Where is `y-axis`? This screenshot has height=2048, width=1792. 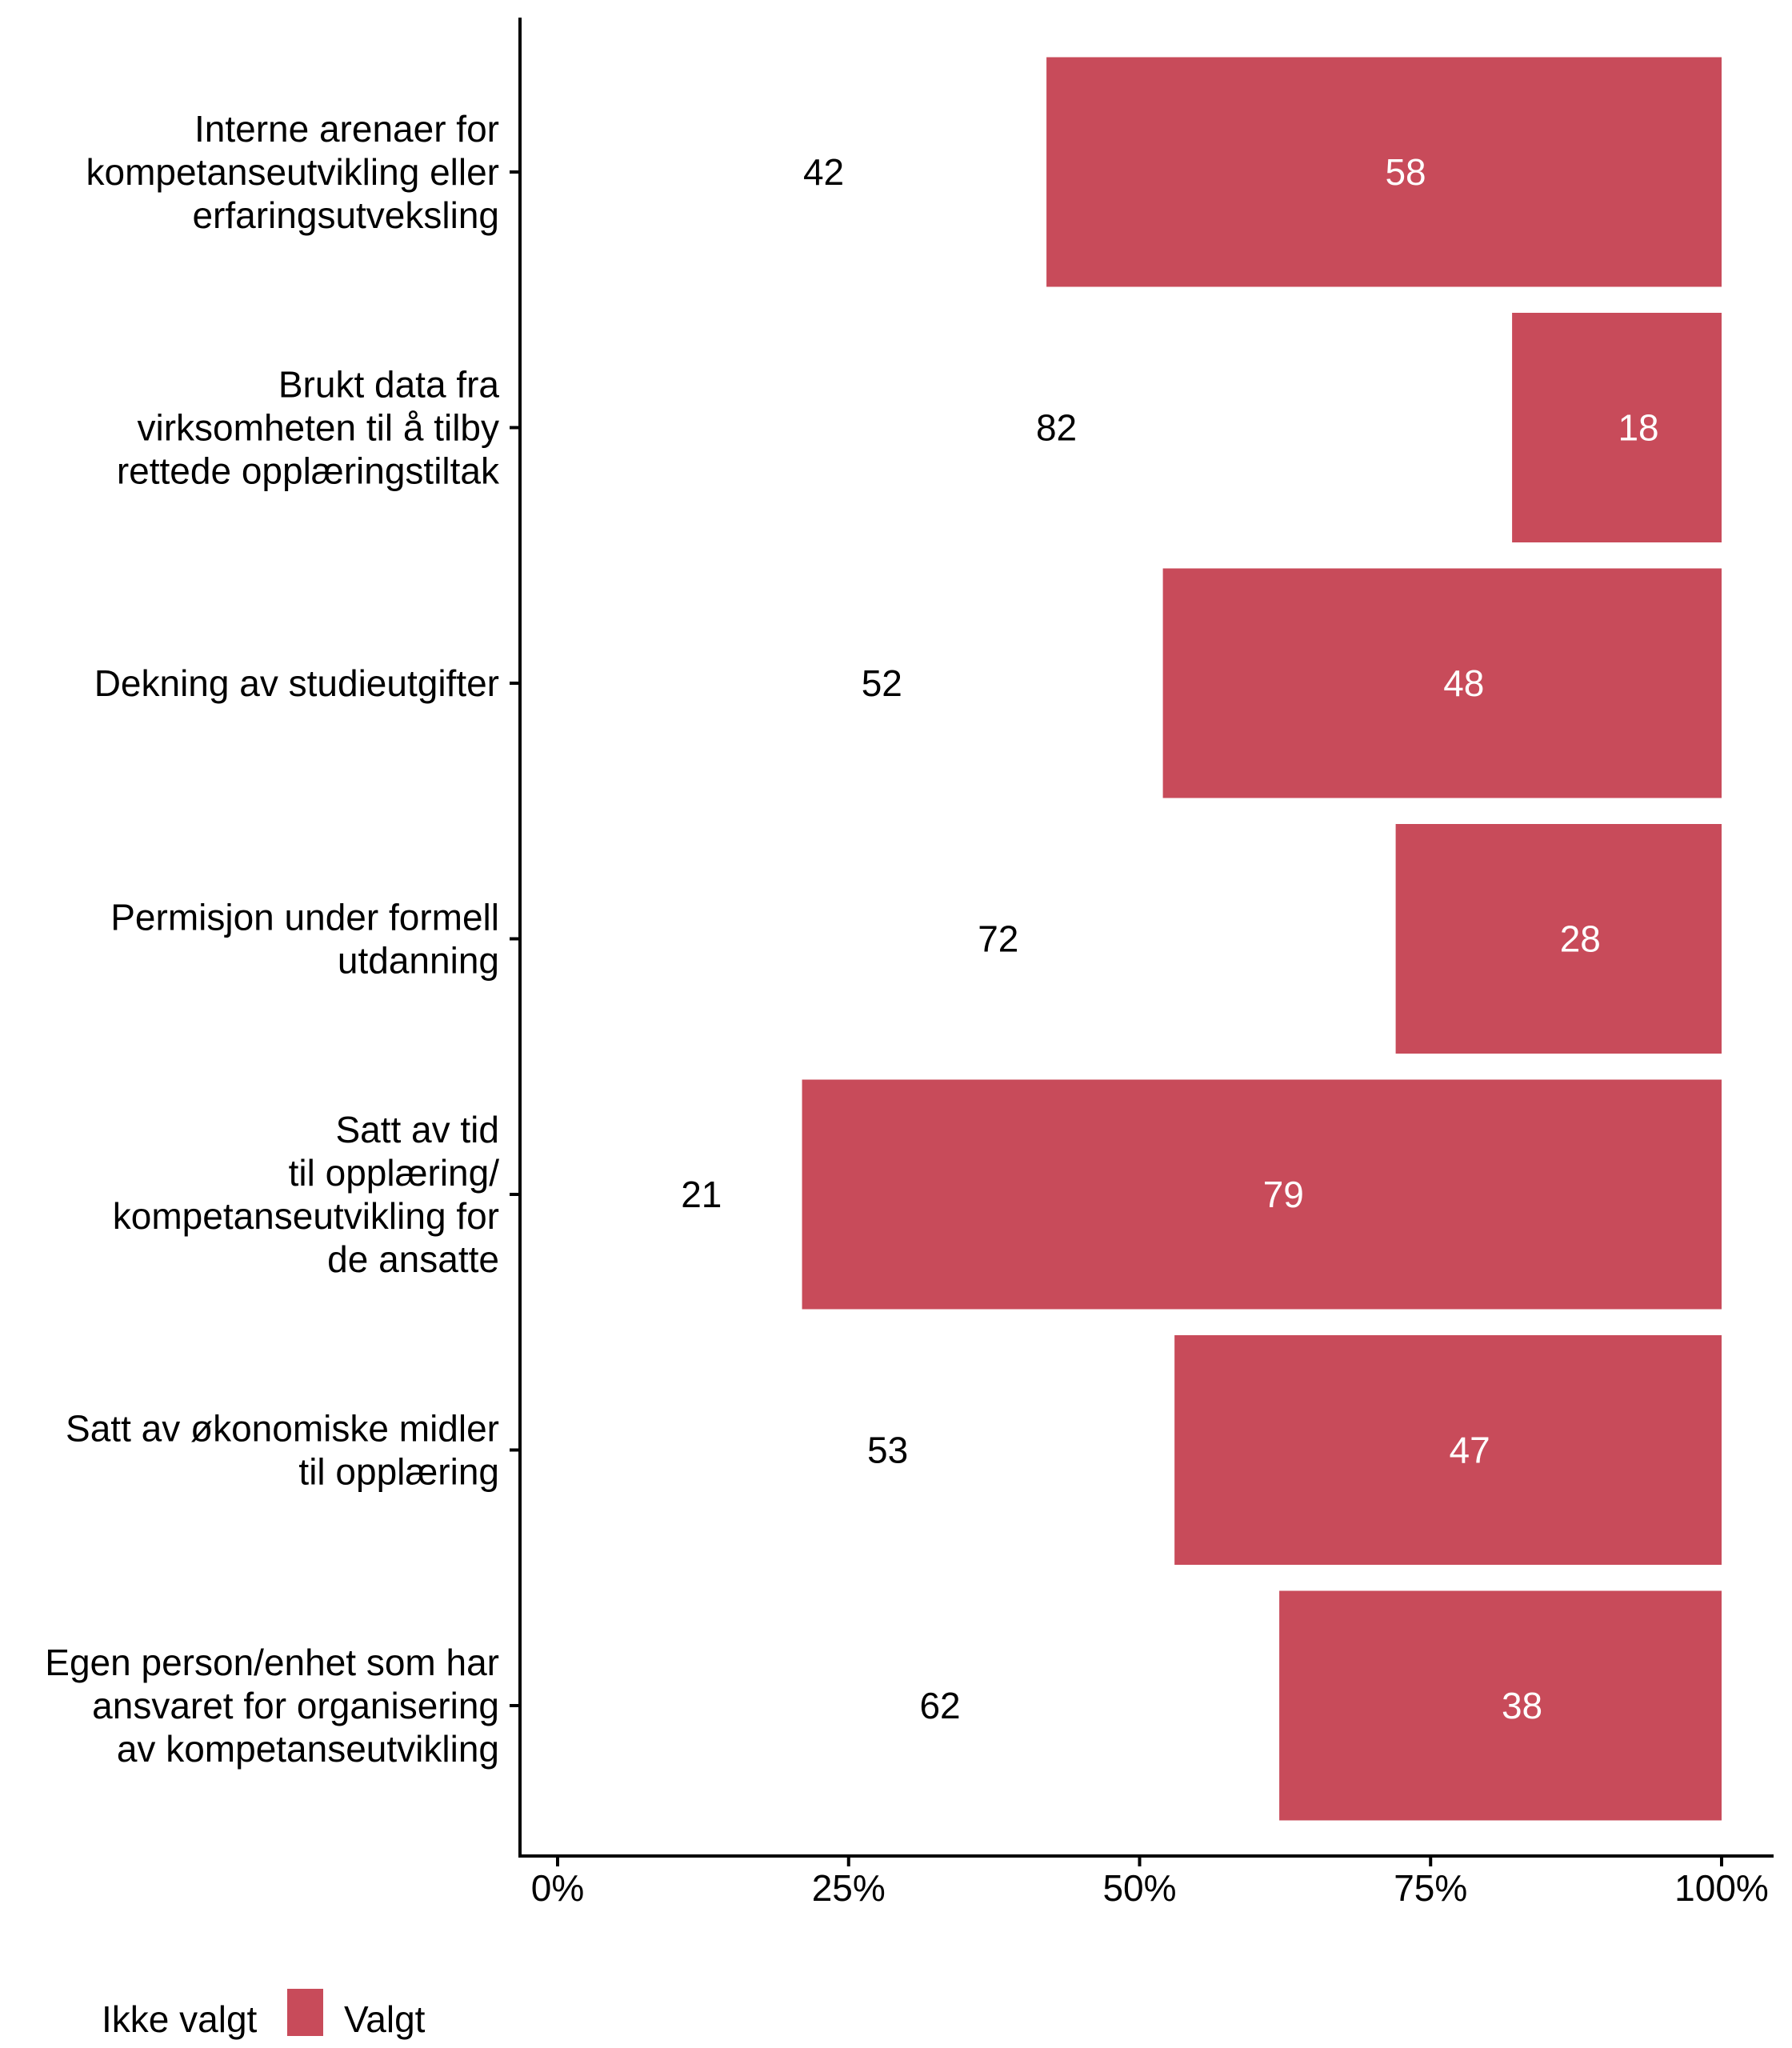 y-axis is located at coordinates (516, 938).